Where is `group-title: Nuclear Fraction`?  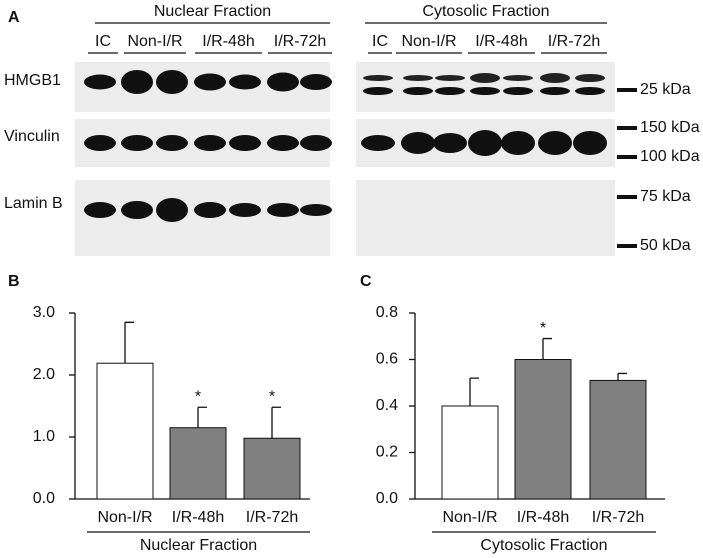 group-title: Nuclear Fraction is located at coordinates (212, 11).